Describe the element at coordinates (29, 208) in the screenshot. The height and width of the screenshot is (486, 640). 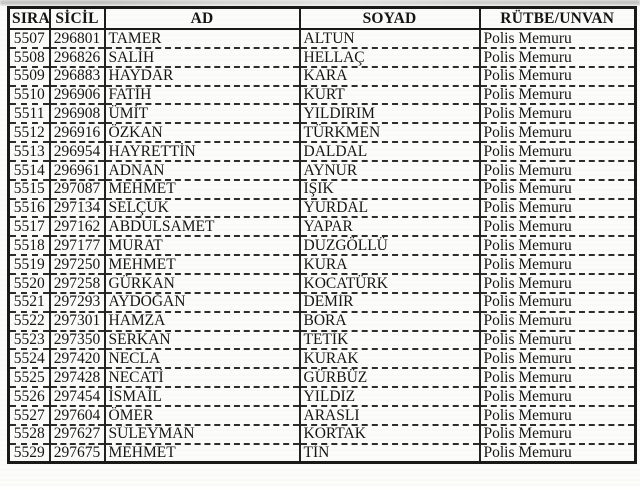
I see `cell-sira: 5516` at that location.